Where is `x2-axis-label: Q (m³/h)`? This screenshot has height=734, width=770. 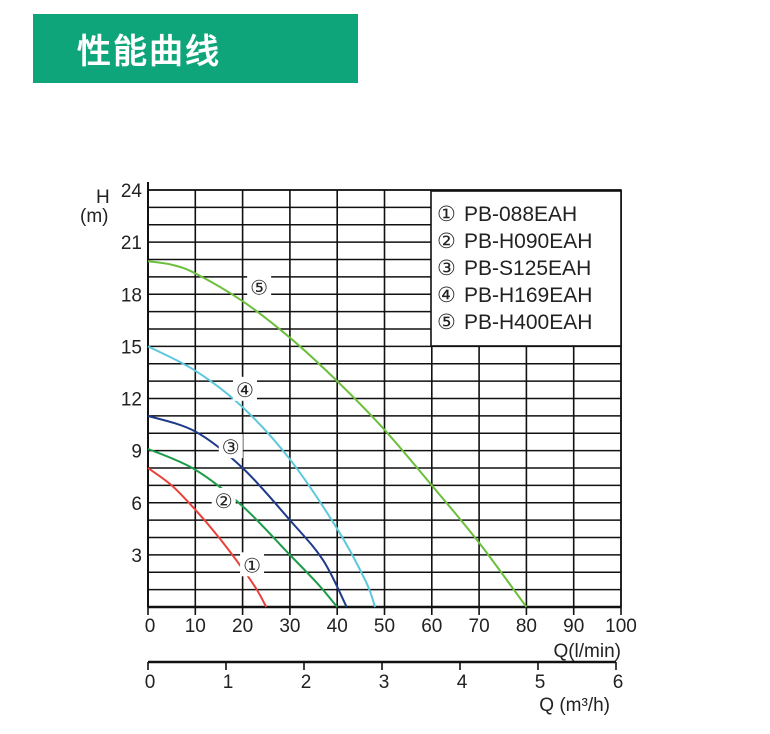
x2-axis-label: Q (m³/h) is located at coordinates (574, 705).